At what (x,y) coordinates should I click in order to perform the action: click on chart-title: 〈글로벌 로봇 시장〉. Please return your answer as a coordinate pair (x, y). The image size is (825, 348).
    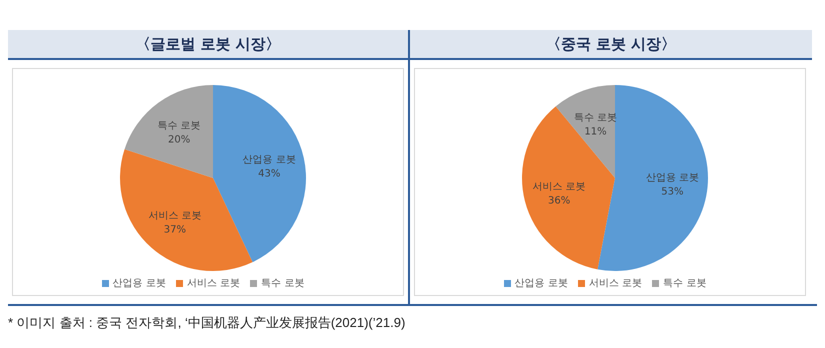
    Looking at the image, I should click on (208, 45).